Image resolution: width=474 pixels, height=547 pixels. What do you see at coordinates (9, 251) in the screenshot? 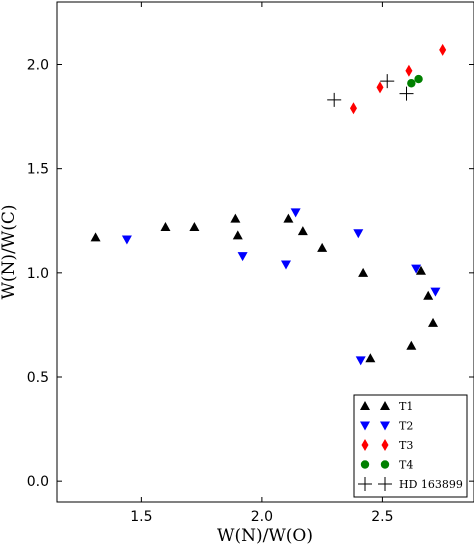
I see `y-axis-label: W(N)/W(C)` at bounding box center [9, 251].